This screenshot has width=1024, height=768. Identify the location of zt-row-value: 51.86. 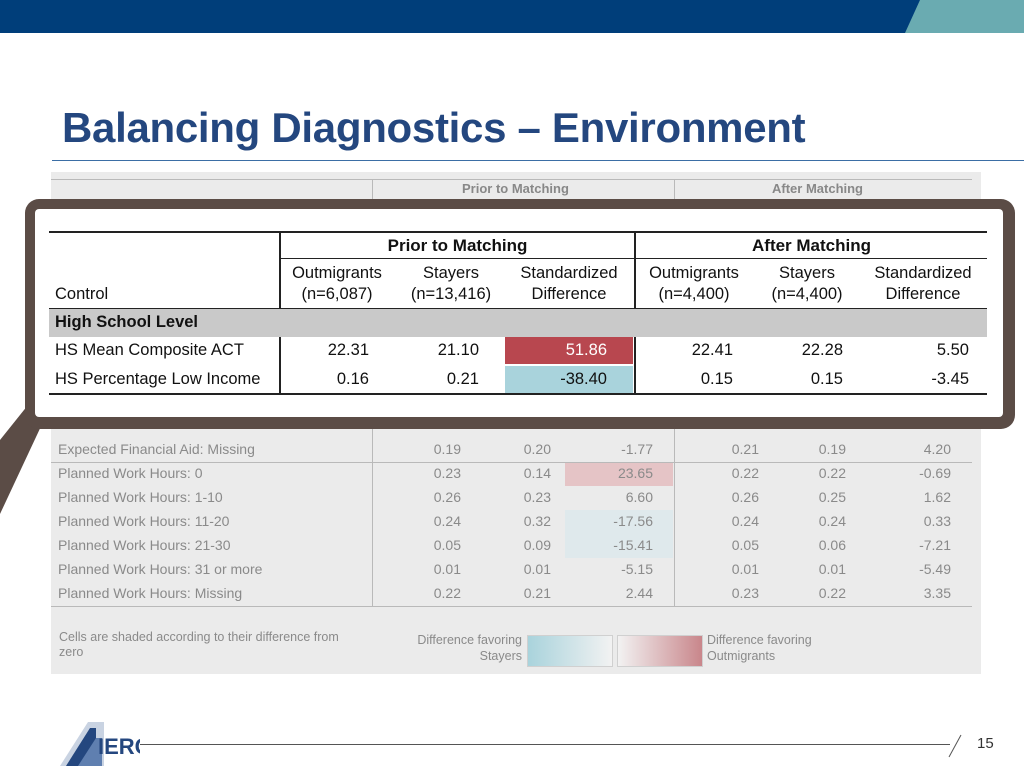
(586, 350).